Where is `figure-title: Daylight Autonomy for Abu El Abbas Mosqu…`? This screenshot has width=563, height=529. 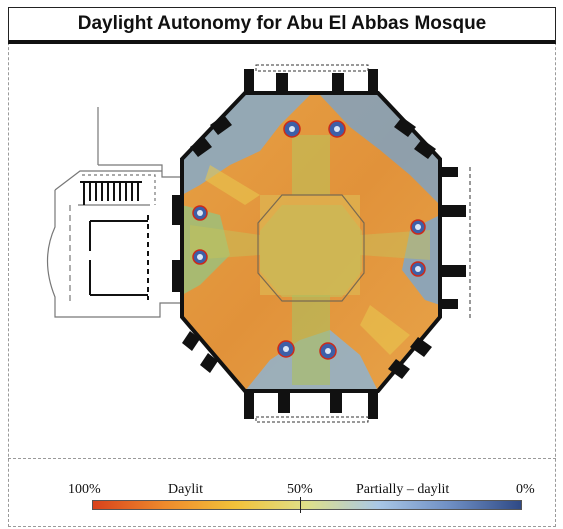
figure-title: Daylight Autonomy for Abu El Abbas Mosqu… is located at coordinates (282, 23).